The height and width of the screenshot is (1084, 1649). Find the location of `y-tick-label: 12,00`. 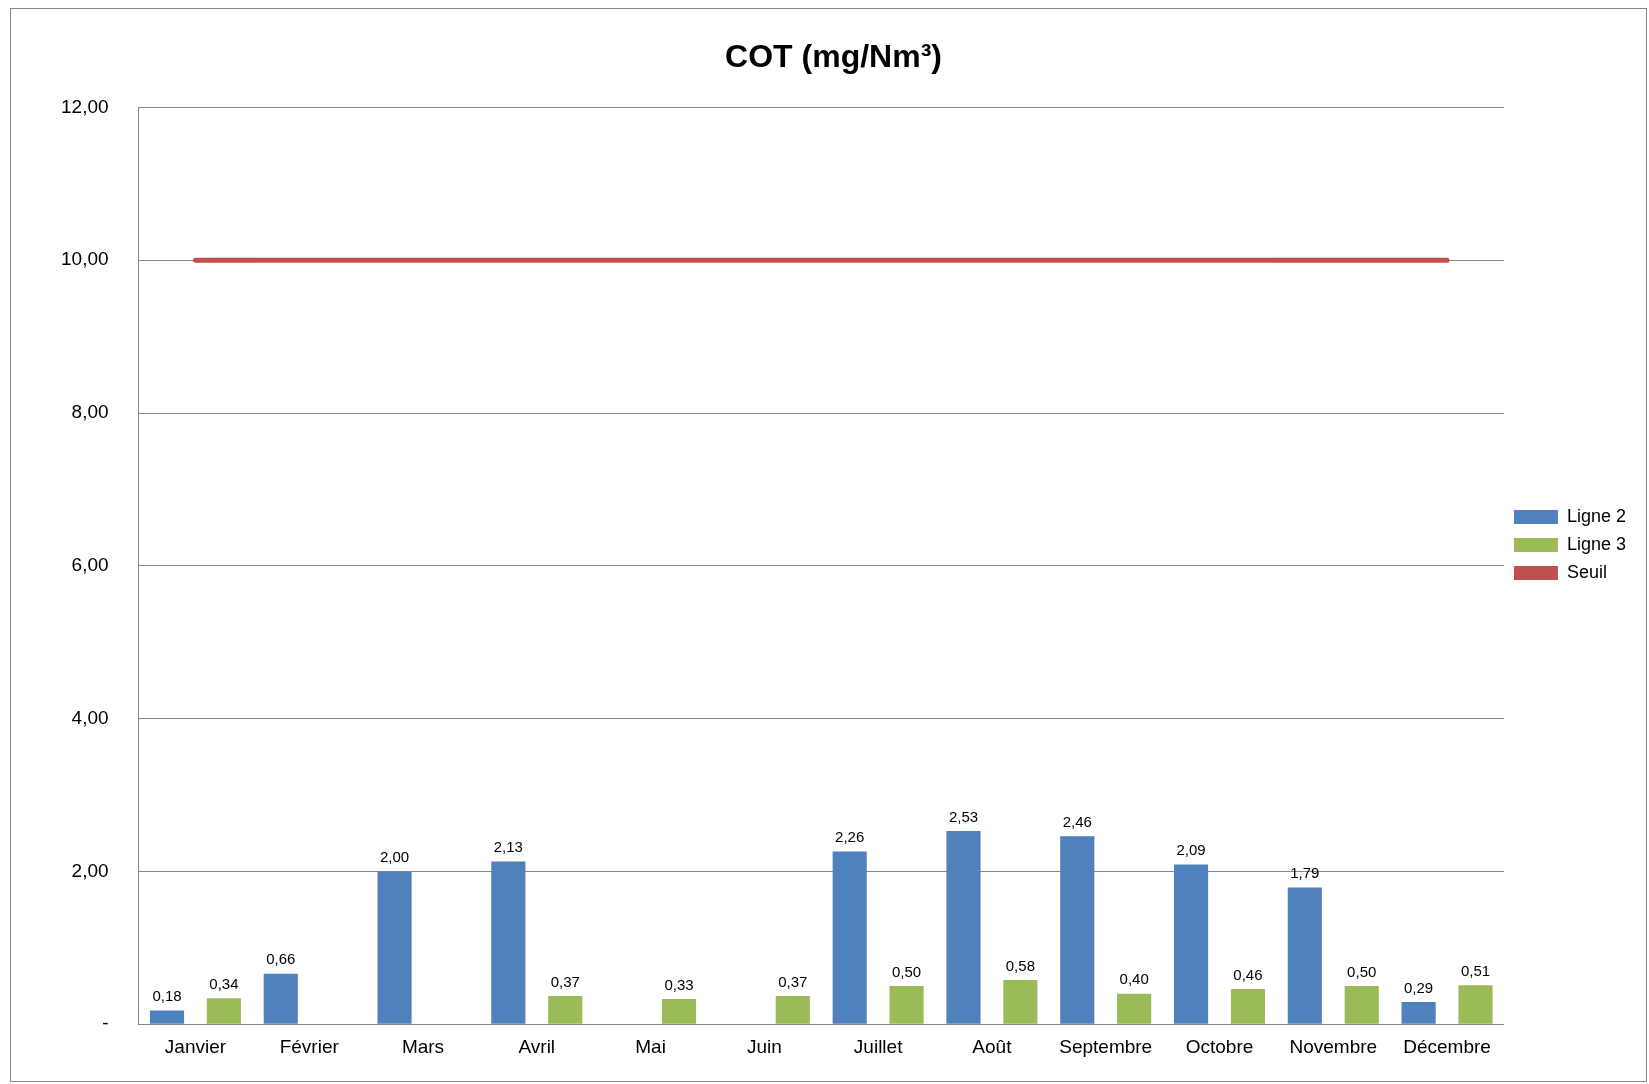

y-tick-label: 12,00 is located at coordinates (85, 106).